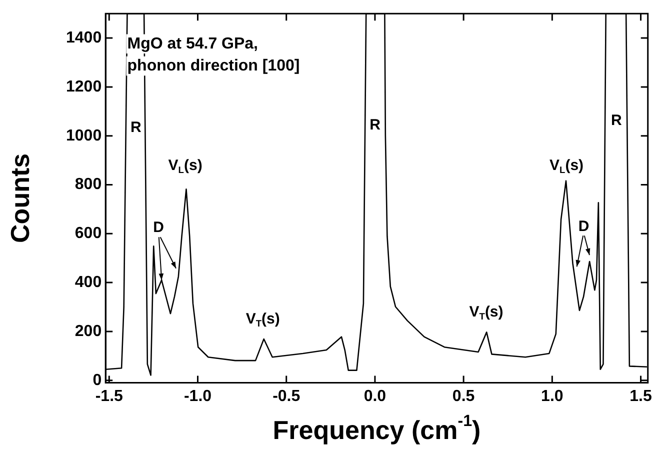 Image resolution: width=656 pixels, height=452 pixels. I want to click on x-tick-label: 0.0, so click(375, 396).